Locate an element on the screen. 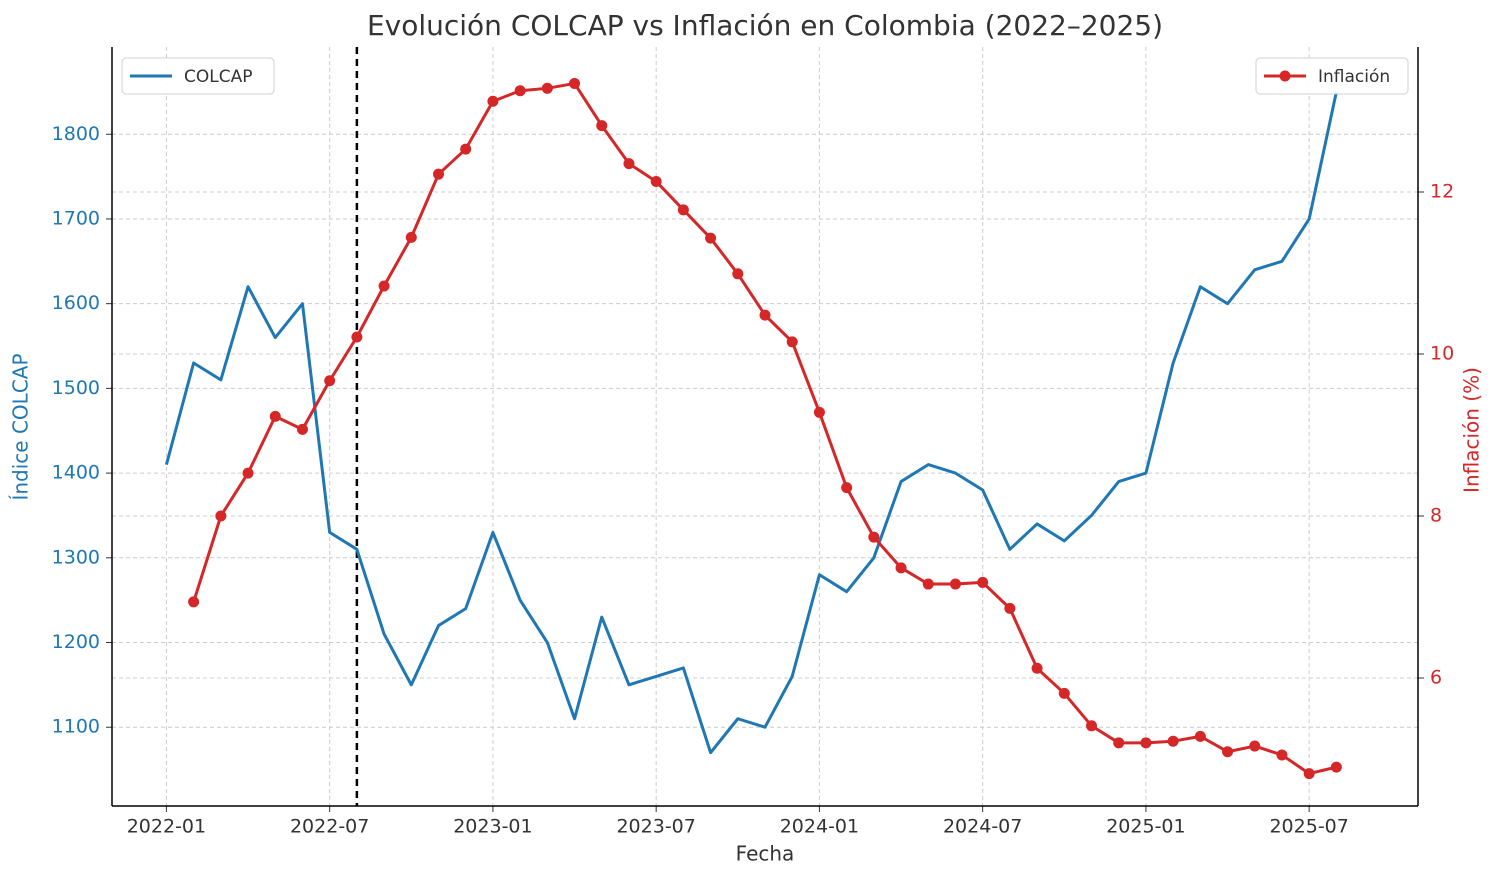 This screenshot has height=886, width=1500. y-tick-label: 1500 is located at coordinates (76, 388).